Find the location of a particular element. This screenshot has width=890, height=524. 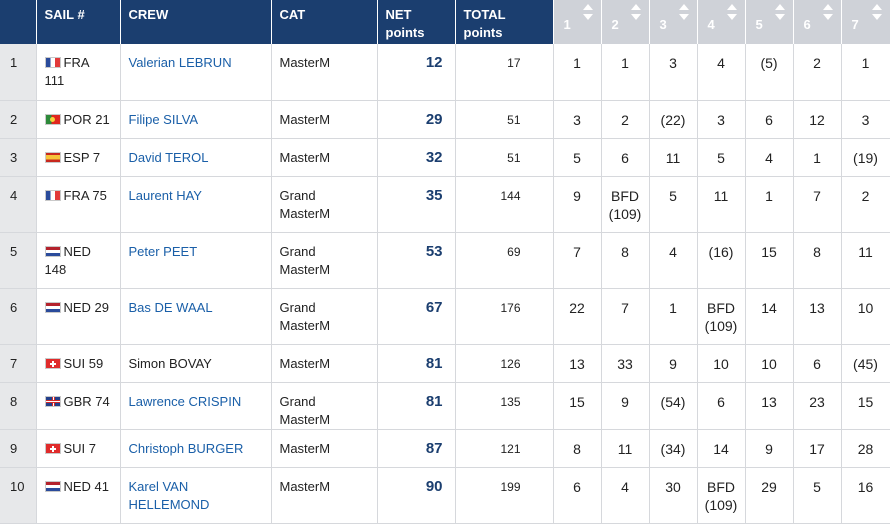

race-score-value: 7 is located at coordinates (817, 195).